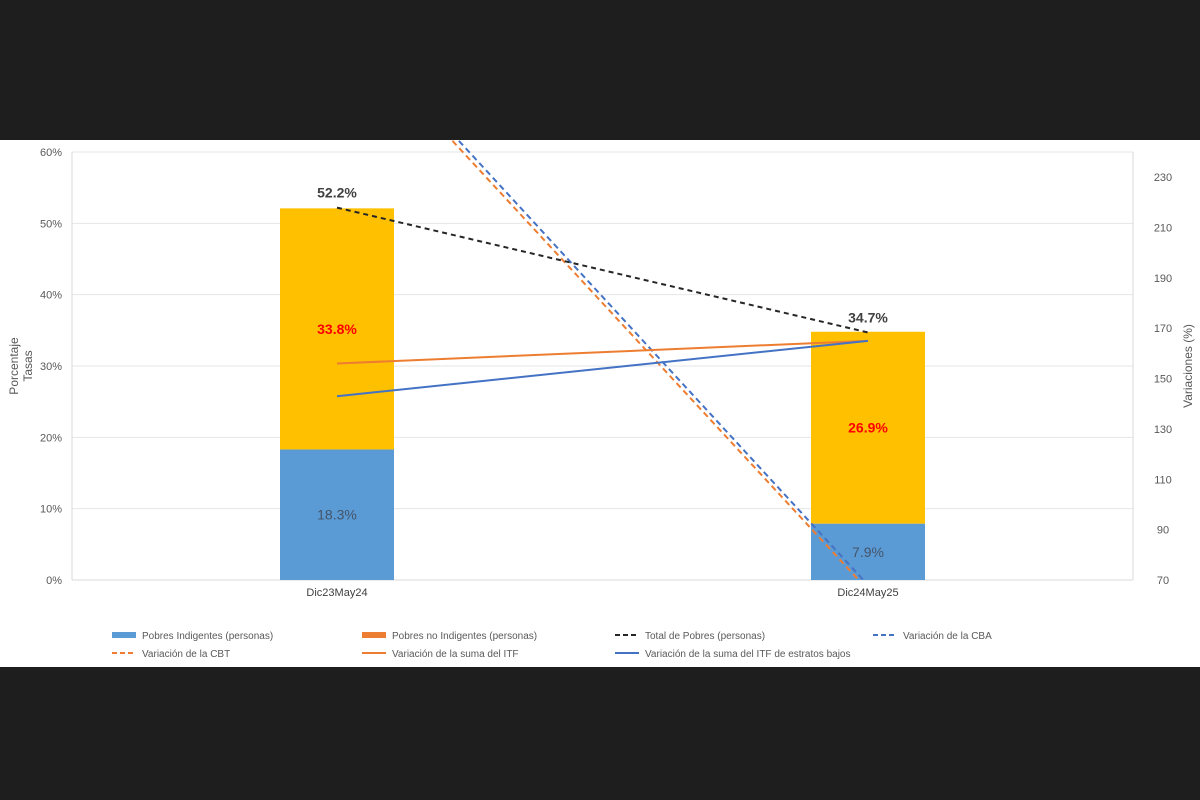 The height and width of the screenshot is (800, 1200). I want to click on left-tick-label: 40%, so click(51, 296).